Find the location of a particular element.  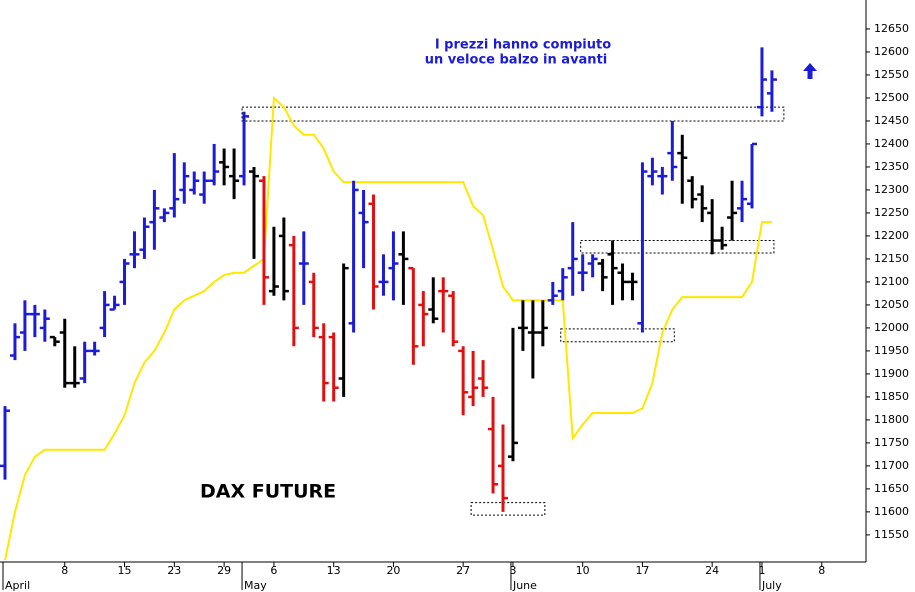

x-tick-label: 6 is located at coordinates (273, 570).